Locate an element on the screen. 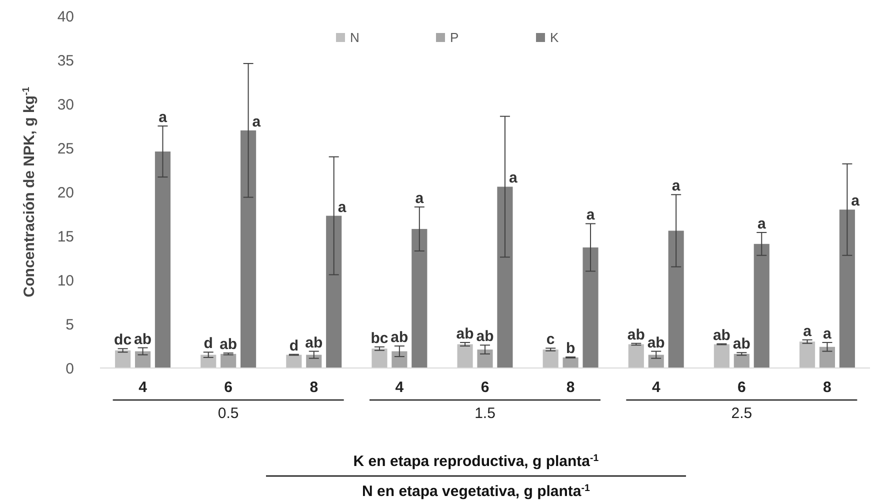  y-tick-label: 25 is located at coordinates (65, 149).